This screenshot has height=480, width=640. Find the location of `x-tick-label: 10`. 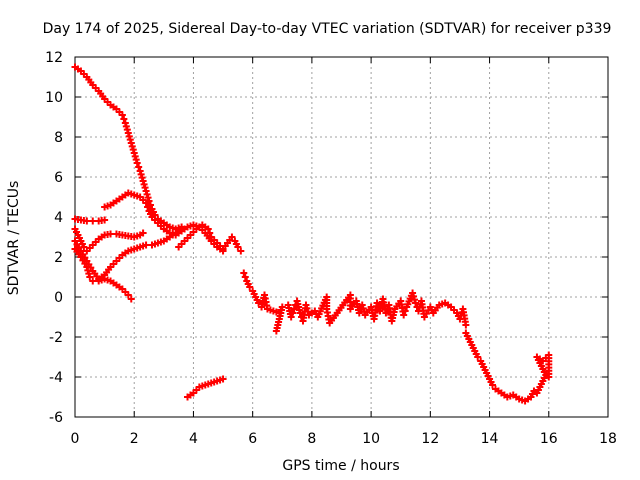

x-tick-label: 10 is located at coordinates (371, 439).